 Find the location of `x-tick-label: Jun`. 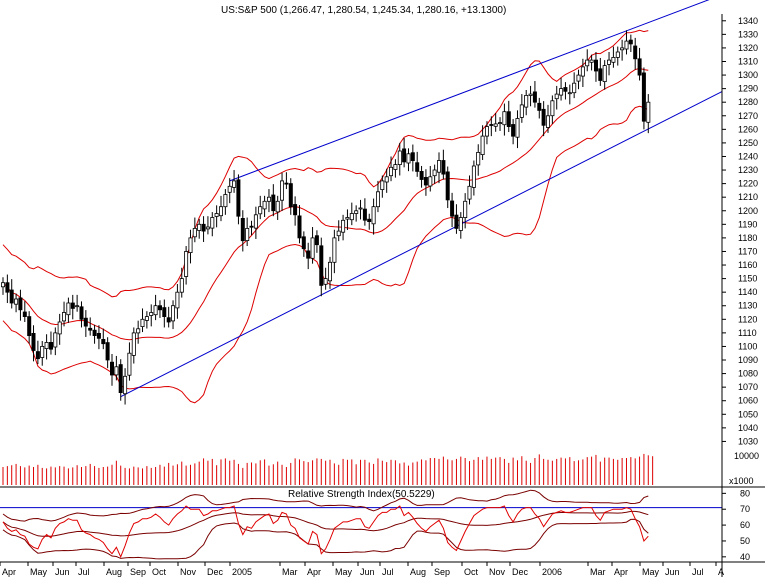

x-tick-label: Jun is located at coordinates (367, 572).